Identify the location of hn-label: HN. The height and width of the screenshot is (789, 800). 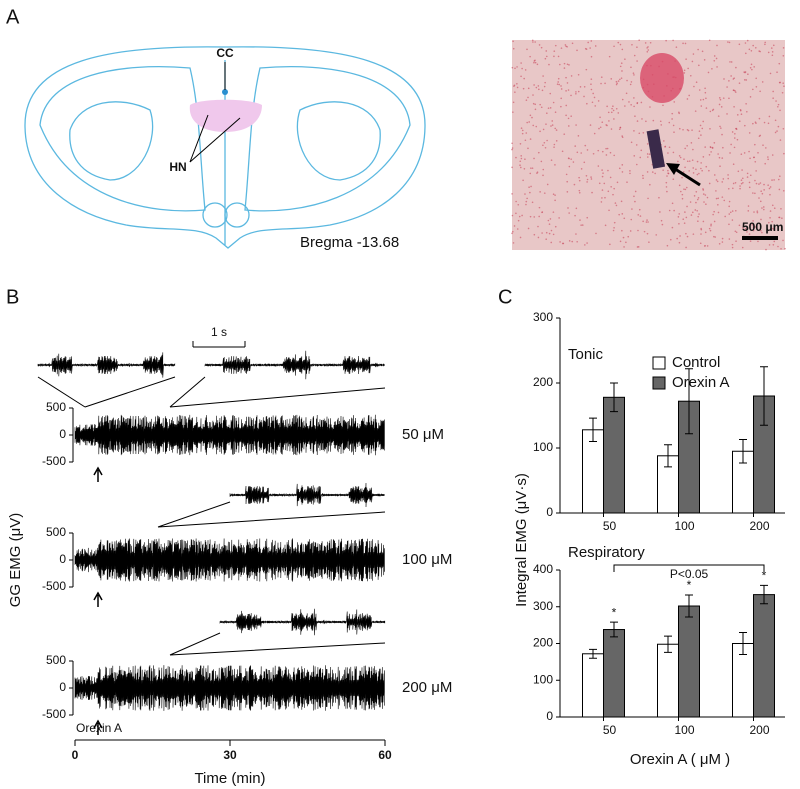
(177, 167).